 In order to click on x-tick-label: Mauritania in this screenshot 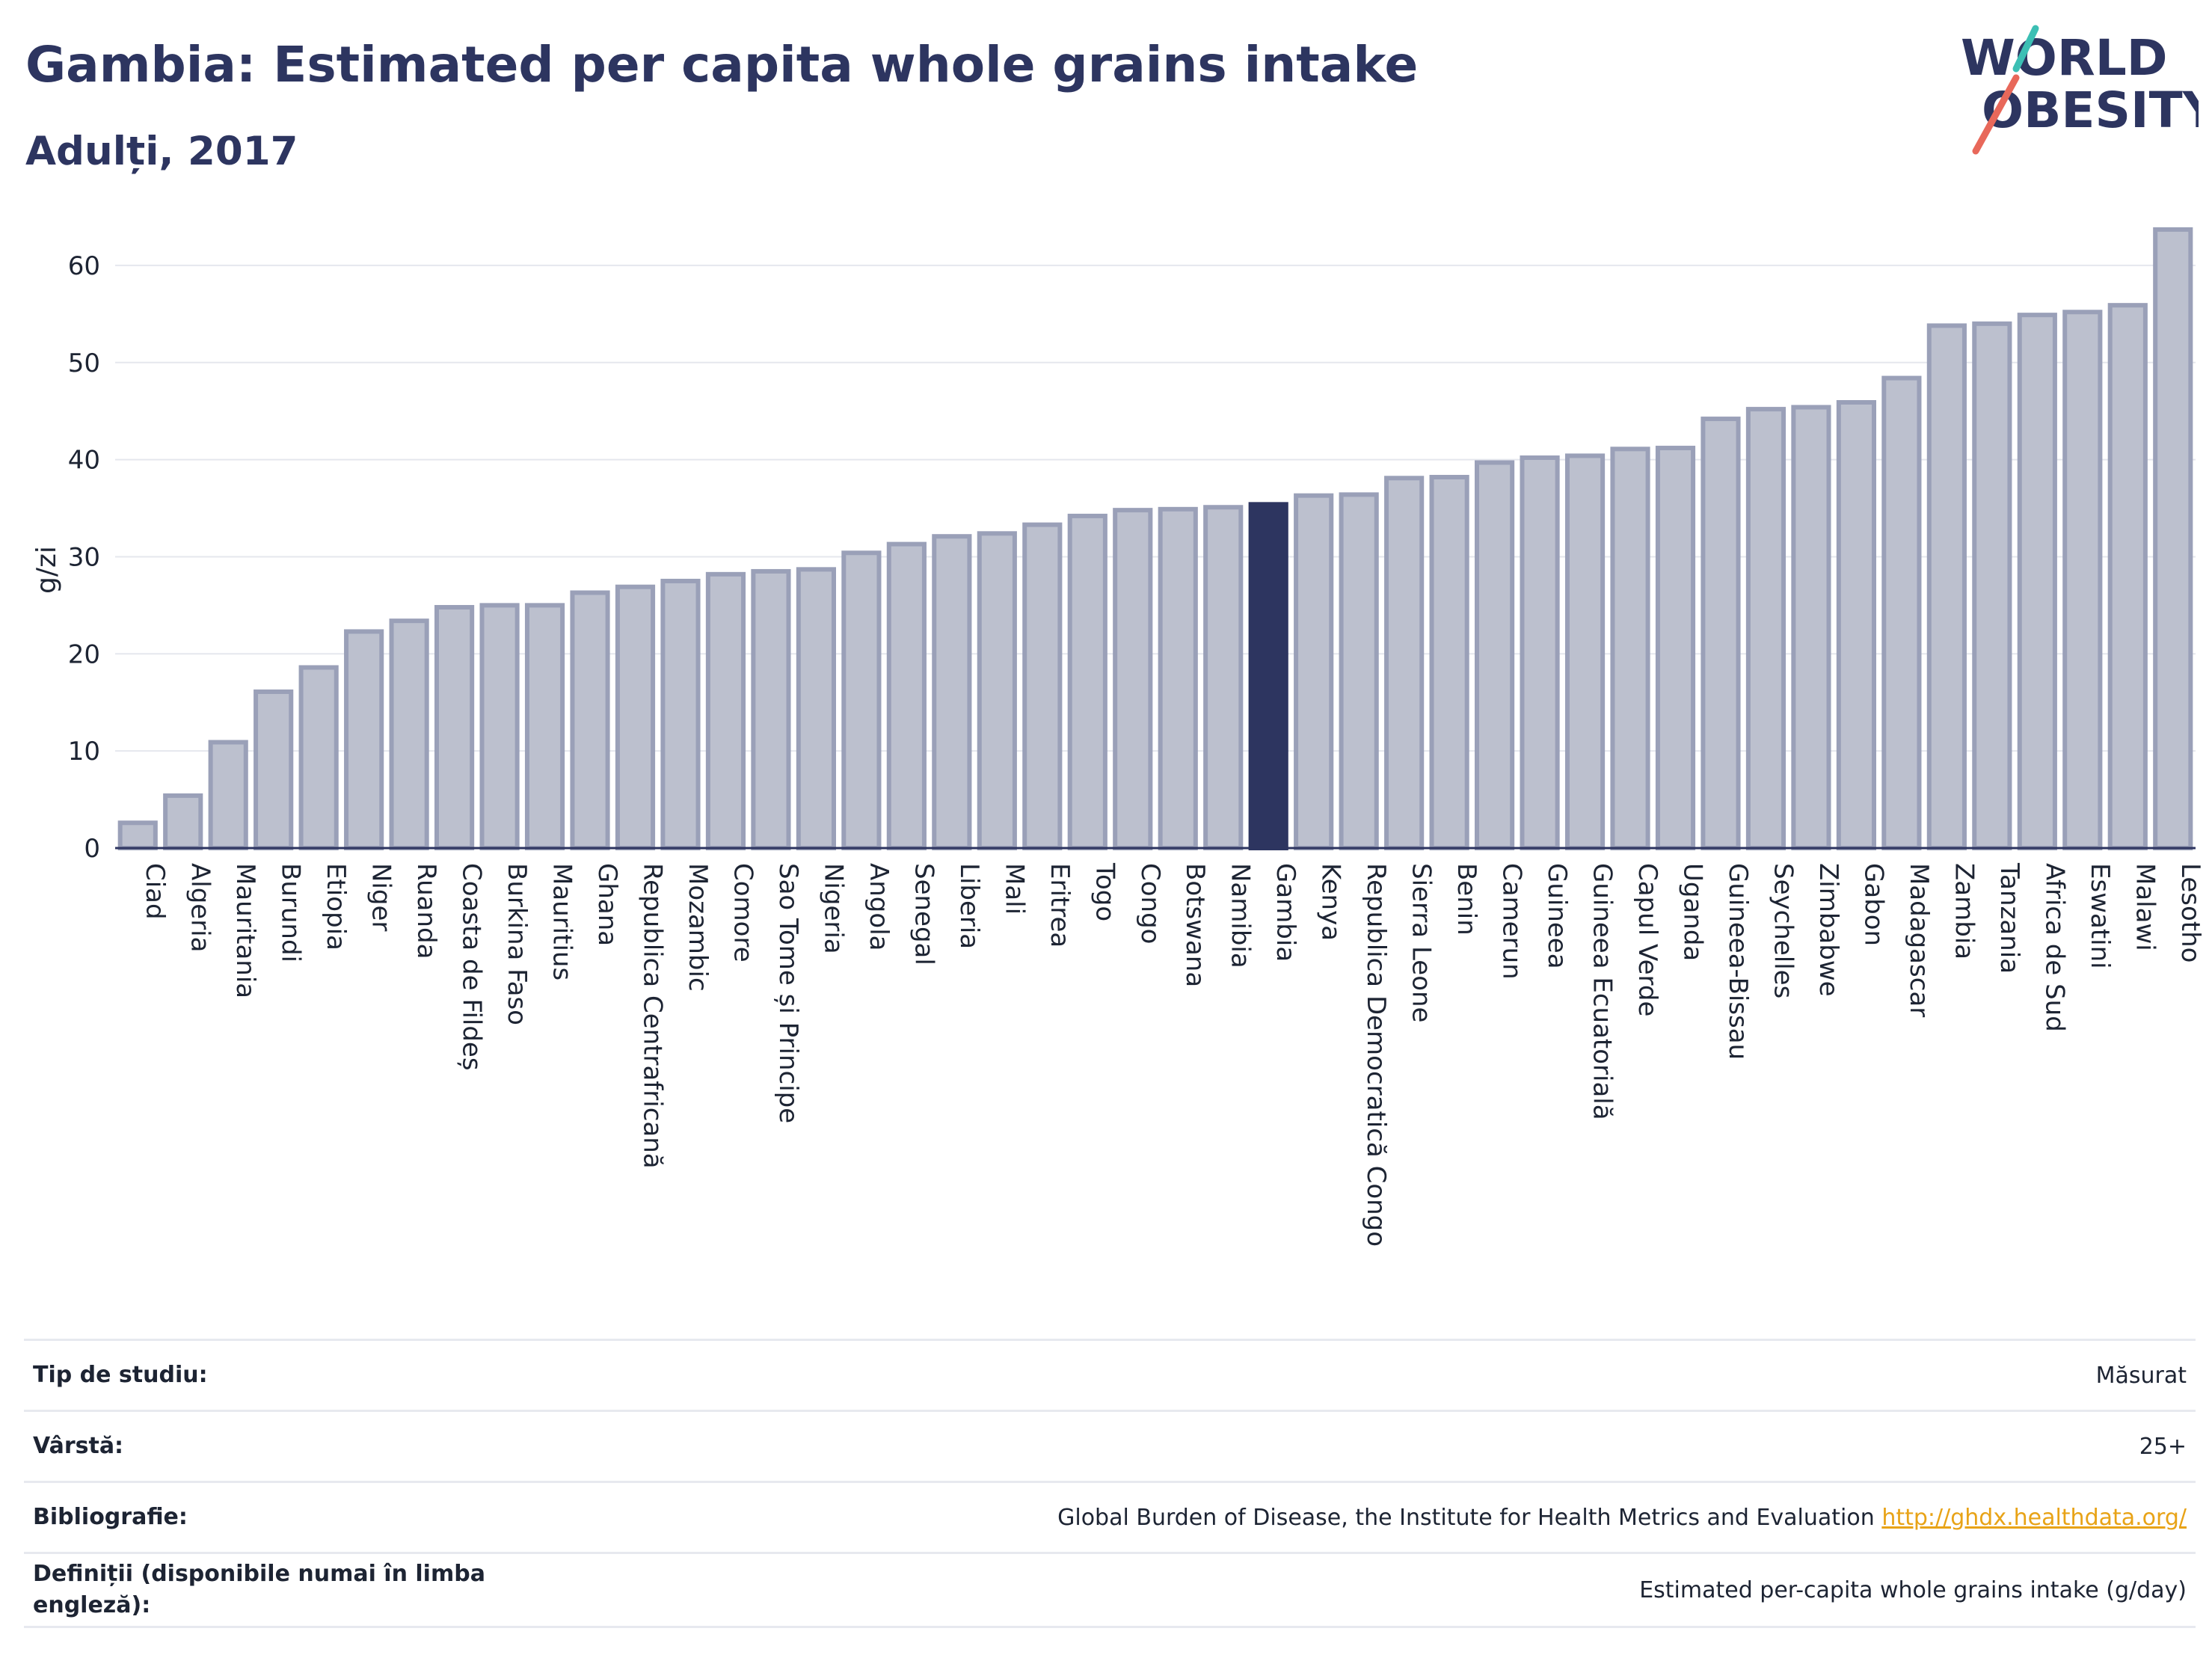, I will do `click(245, 930)`.